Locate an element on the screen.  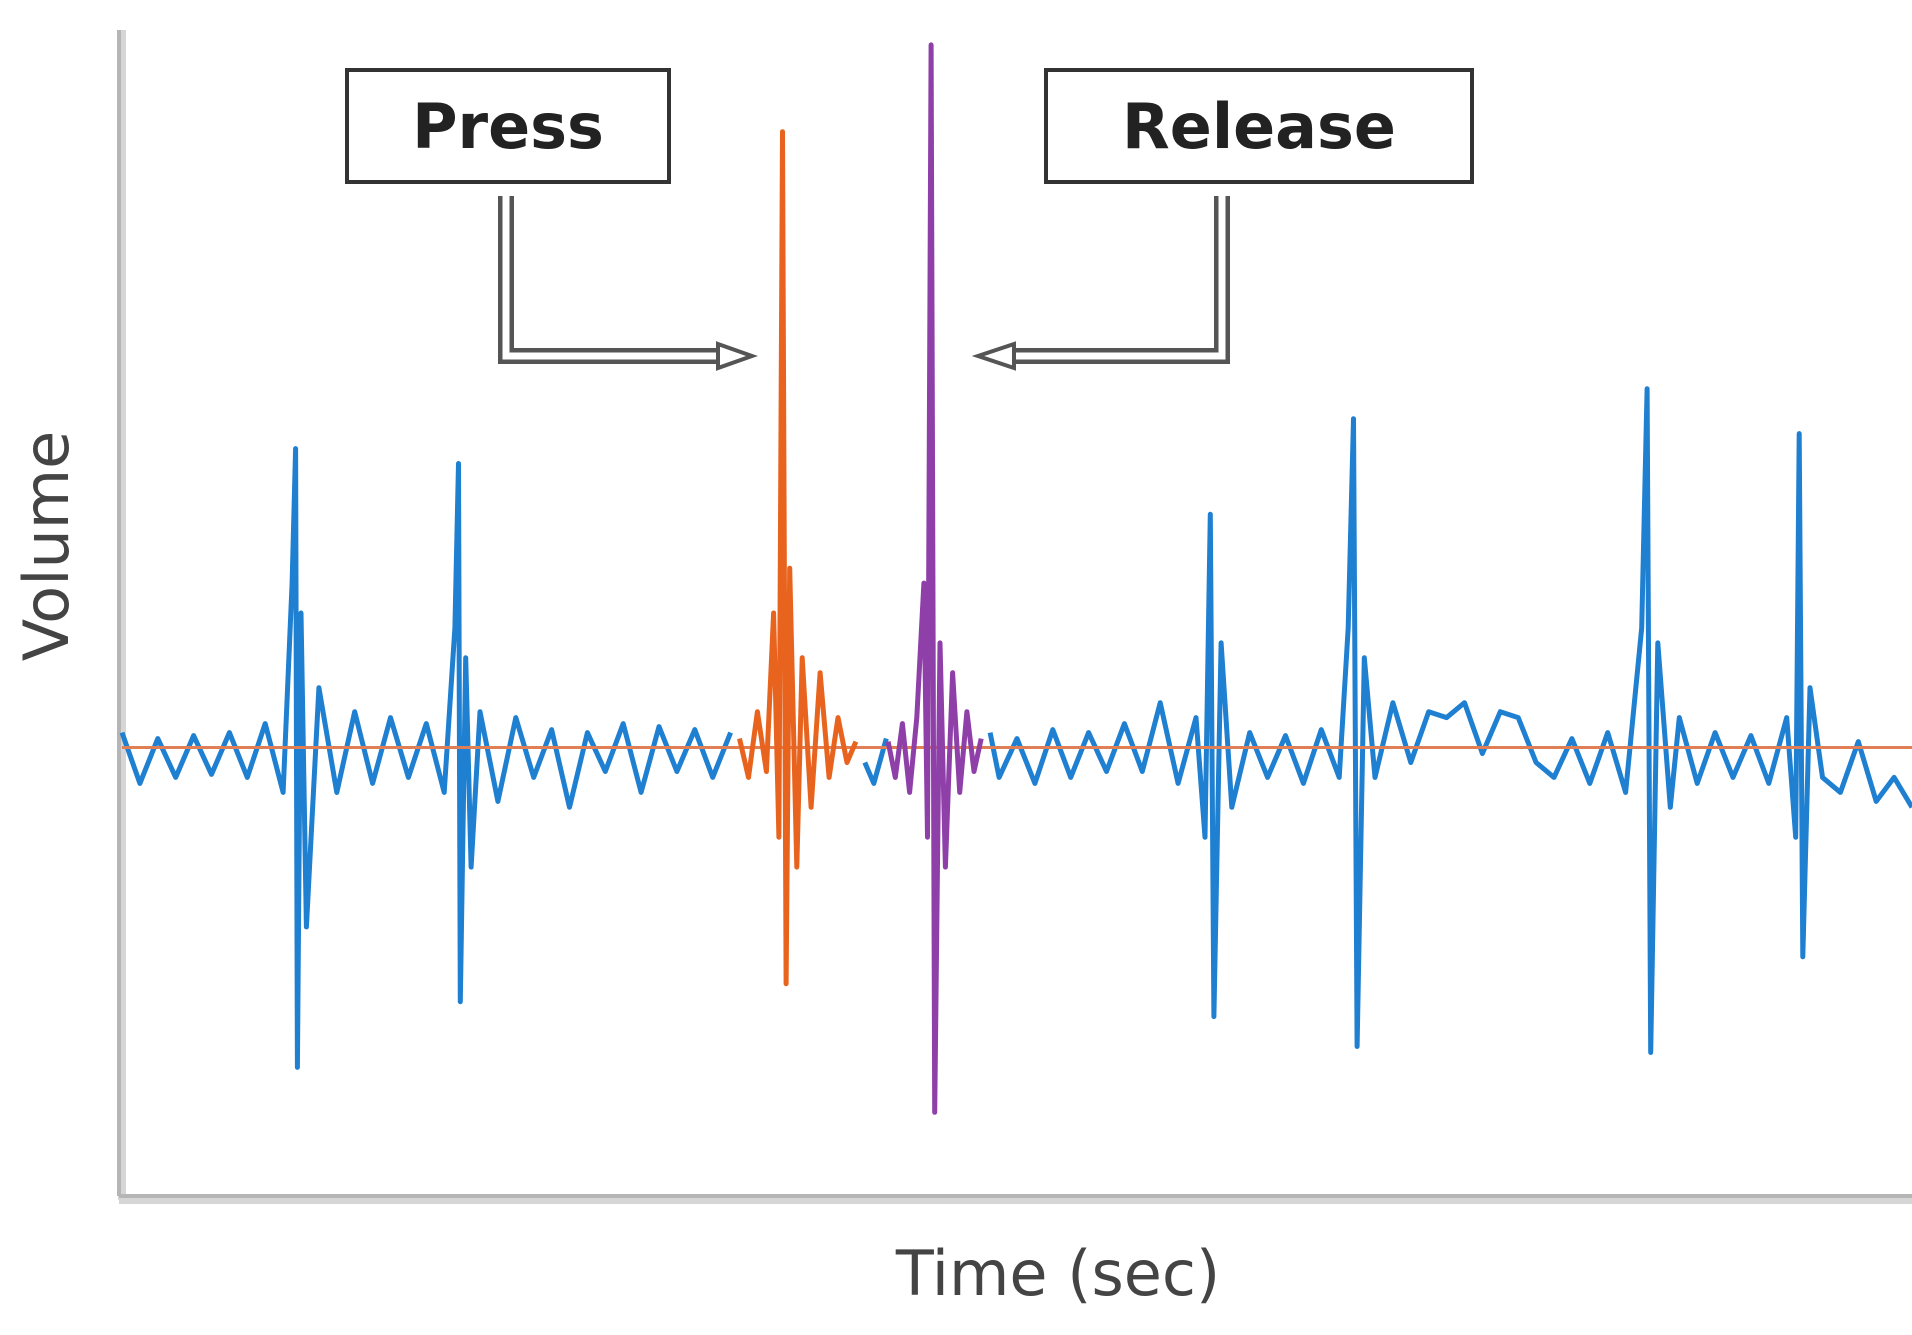
annotation-arrows is located at coordinates (864, 283).